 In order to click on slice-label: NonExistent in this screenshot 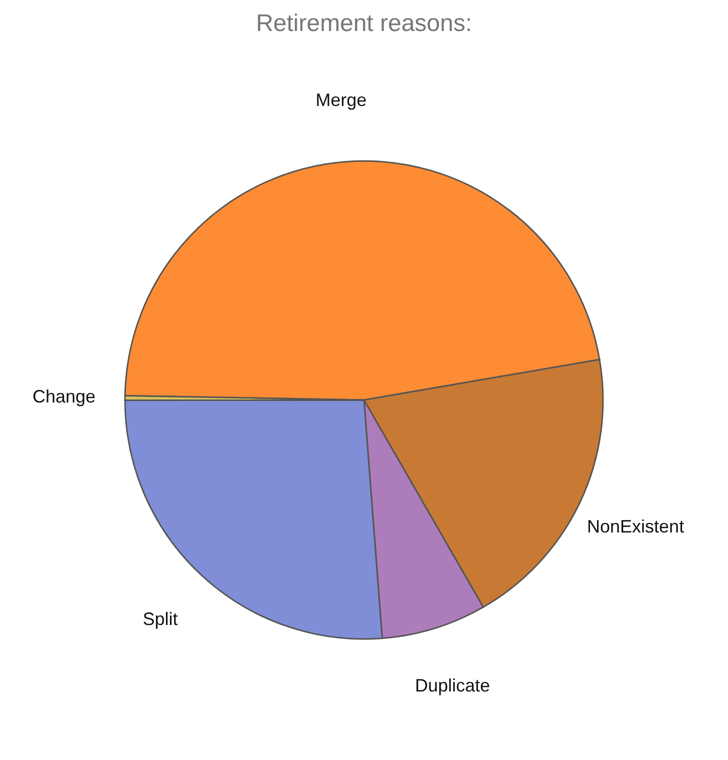, I will do `click(635, 526)`.